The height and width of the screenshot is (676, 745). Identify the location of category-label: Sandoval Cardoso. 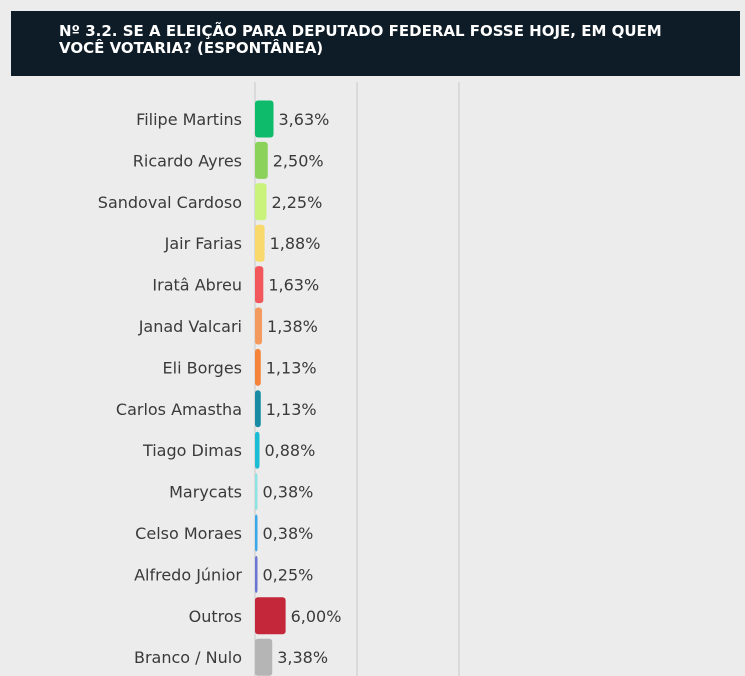
(170, 202).